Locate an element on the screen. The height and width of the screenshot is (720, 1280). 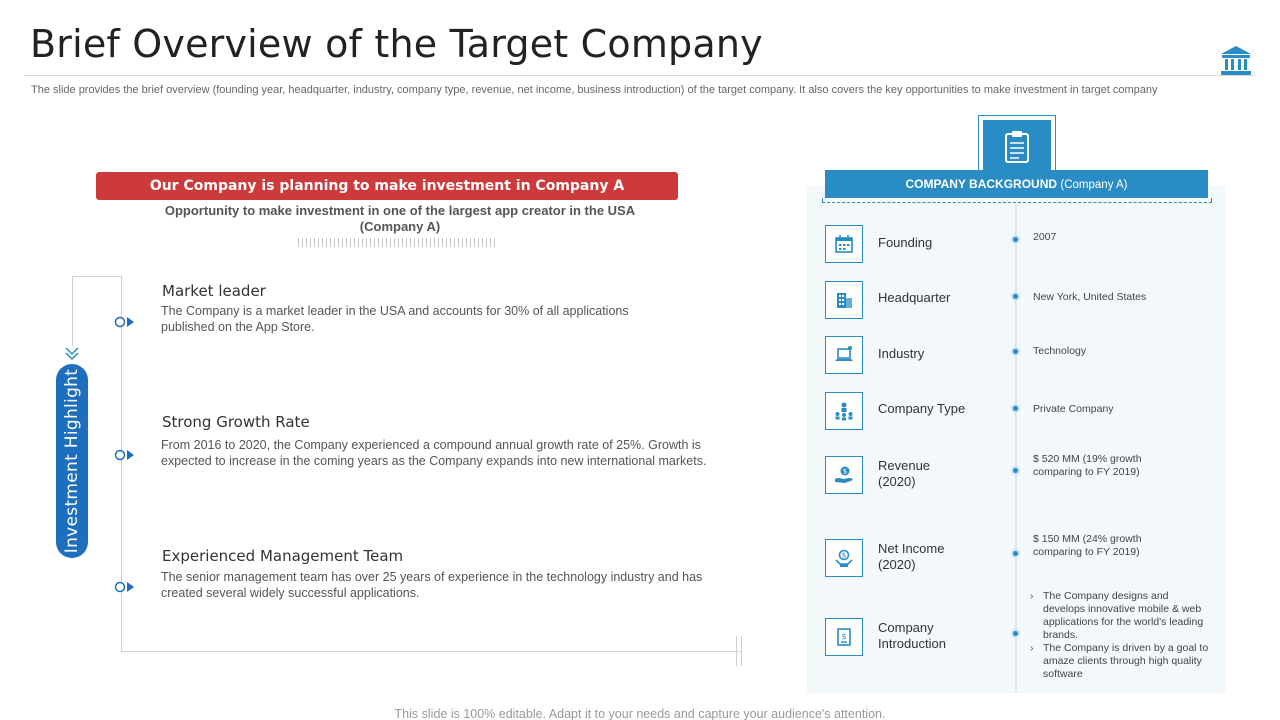
banner-main-text: COMPANY BACKGROUND is located at coordinates (981, 184).